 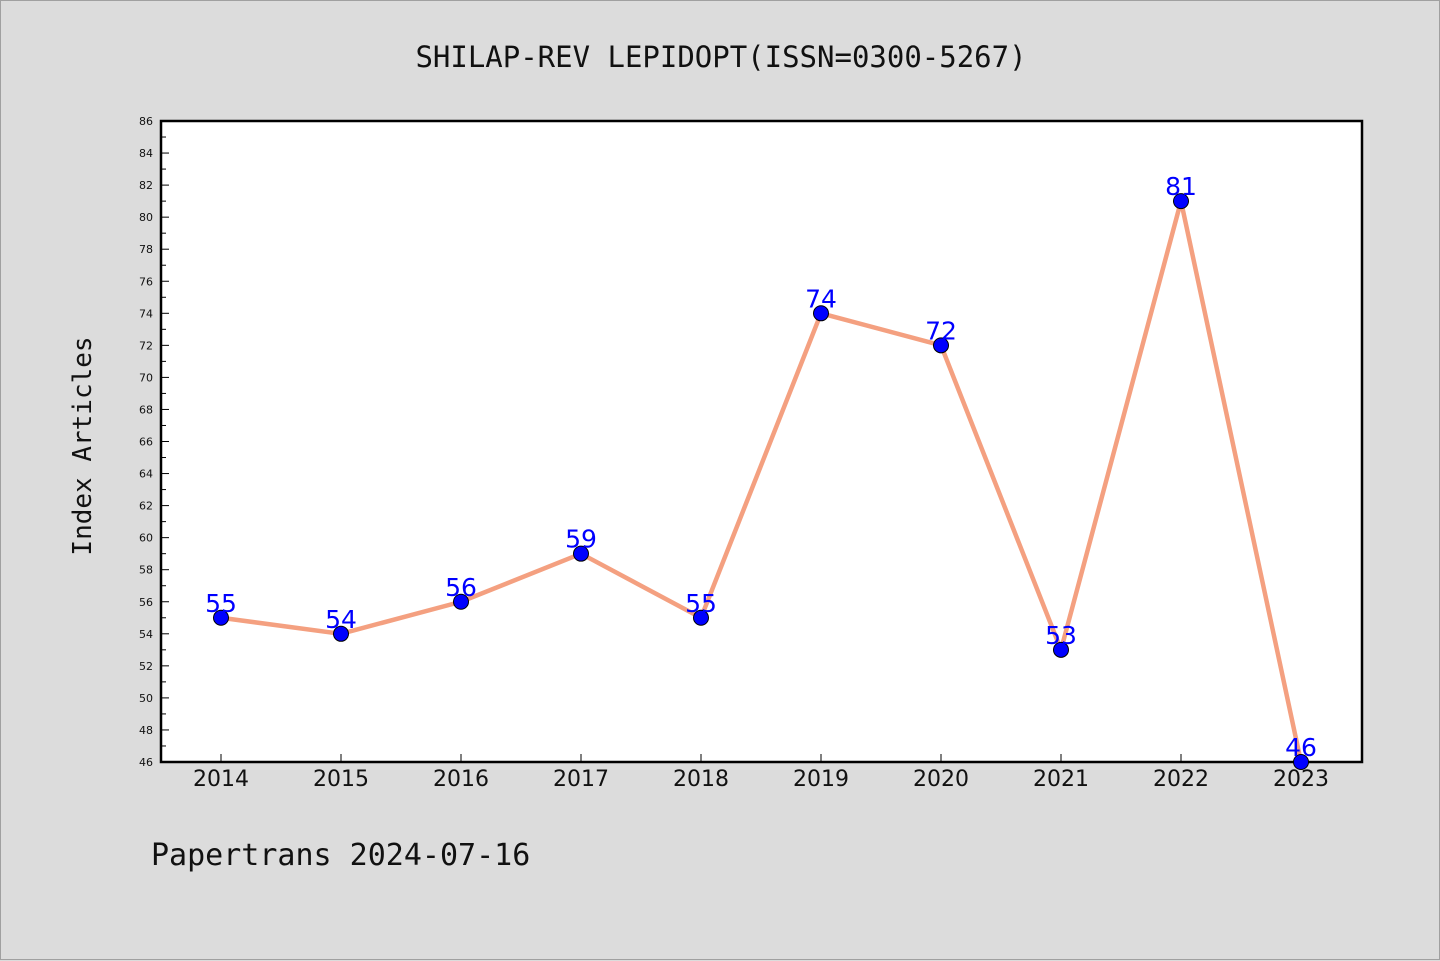 What do you see at coordinates (146, 730) in the screenshot?
I see `y-tick-label: 48` at bounding box center [146, 730].